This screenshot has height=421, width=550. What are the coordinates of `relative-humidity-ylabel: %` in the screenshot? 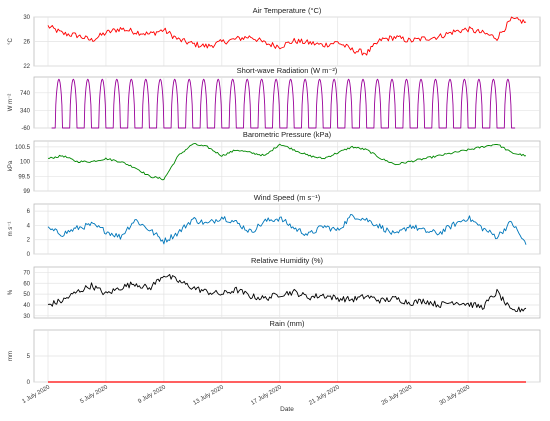 It's located at (11, 292).